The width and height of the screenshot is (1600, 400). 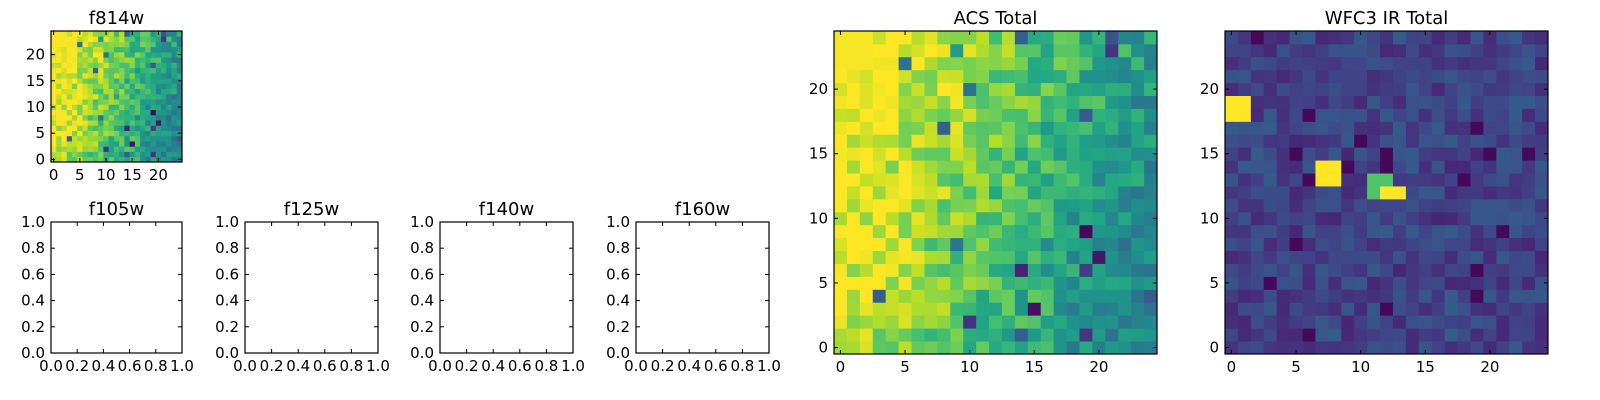 What do you see at coordinates (818, 89) in the screenshot?
I see `y-tick-label: 20` at bounding box center [818, 89].